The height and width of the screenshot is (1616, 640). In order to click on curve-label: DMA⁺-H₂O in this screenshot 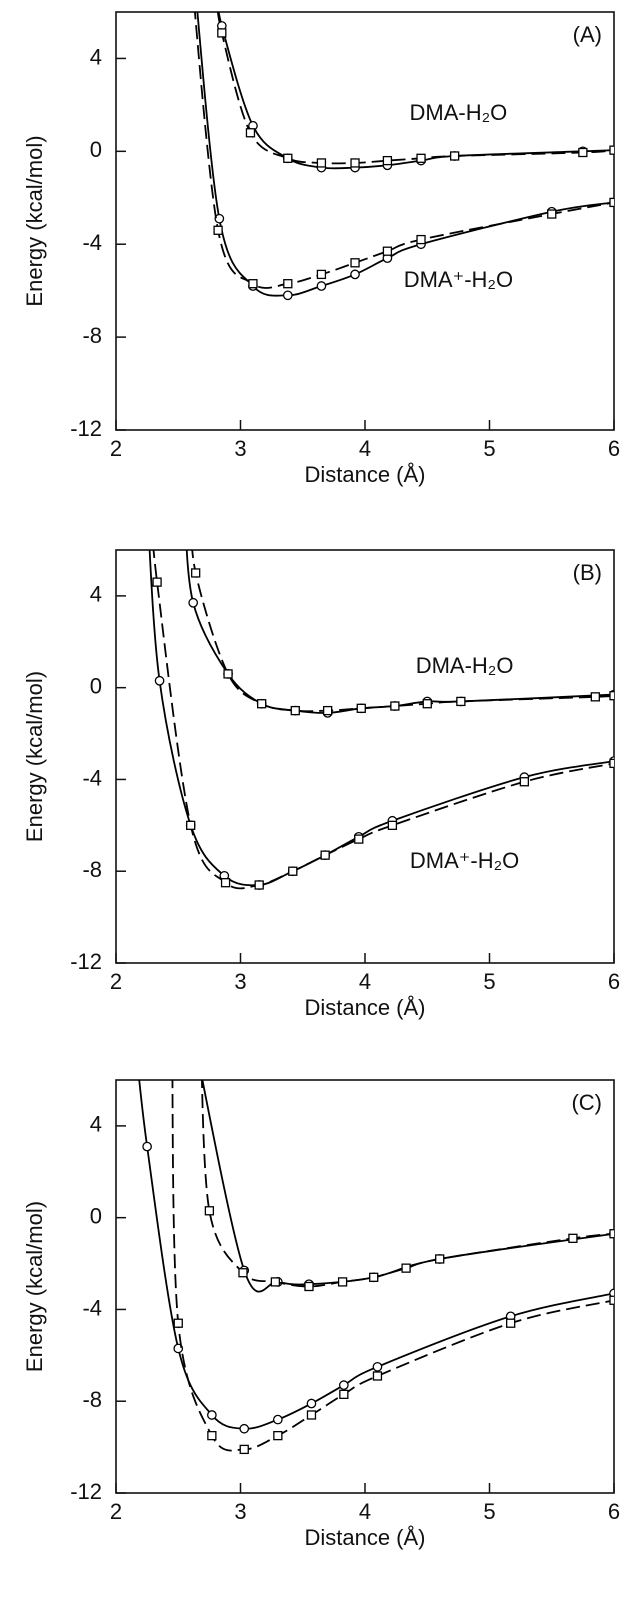, I will do `click(458, 279)`.